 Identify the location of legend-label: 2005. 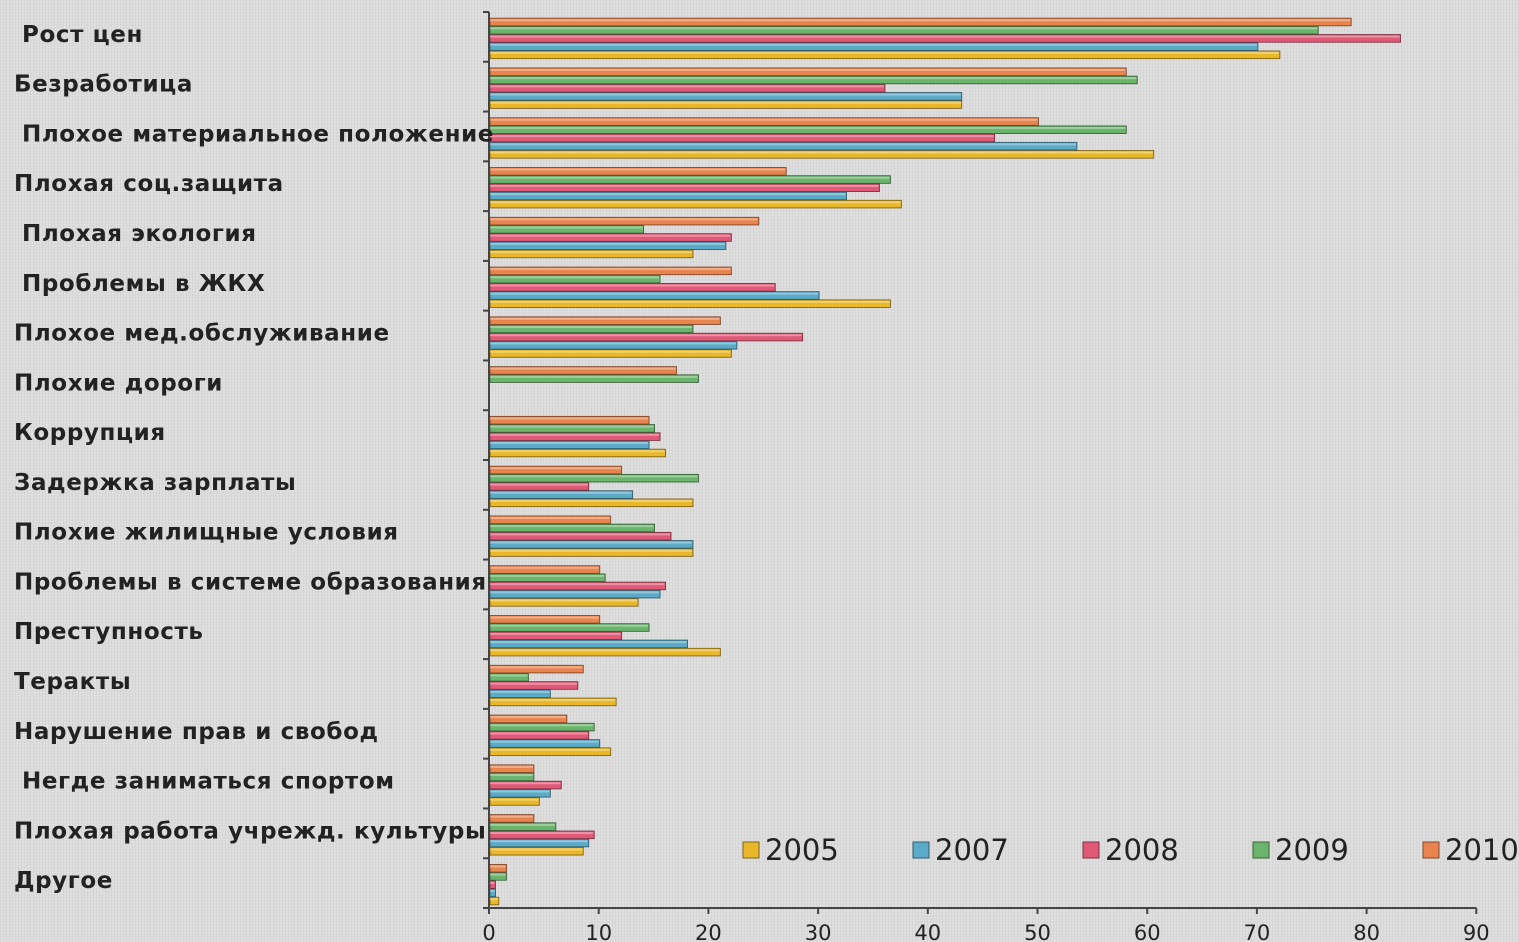
(802, 850).